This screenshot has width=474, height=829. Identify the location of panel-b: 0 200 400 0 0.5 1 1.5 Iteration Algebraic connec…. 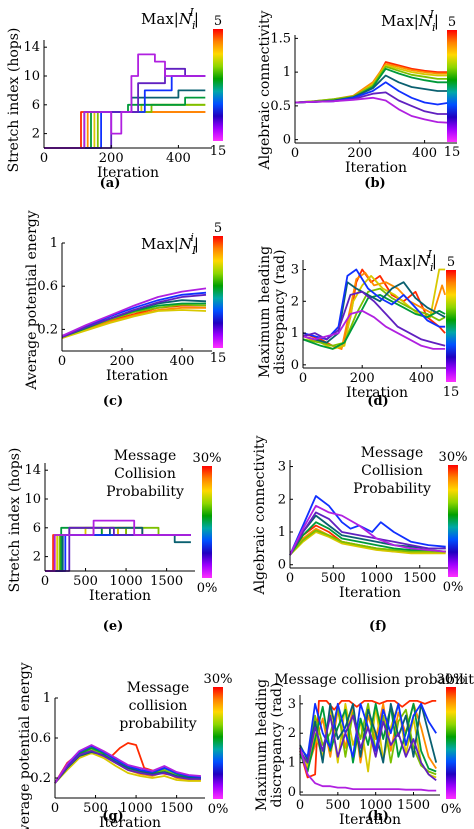
(358, 99).